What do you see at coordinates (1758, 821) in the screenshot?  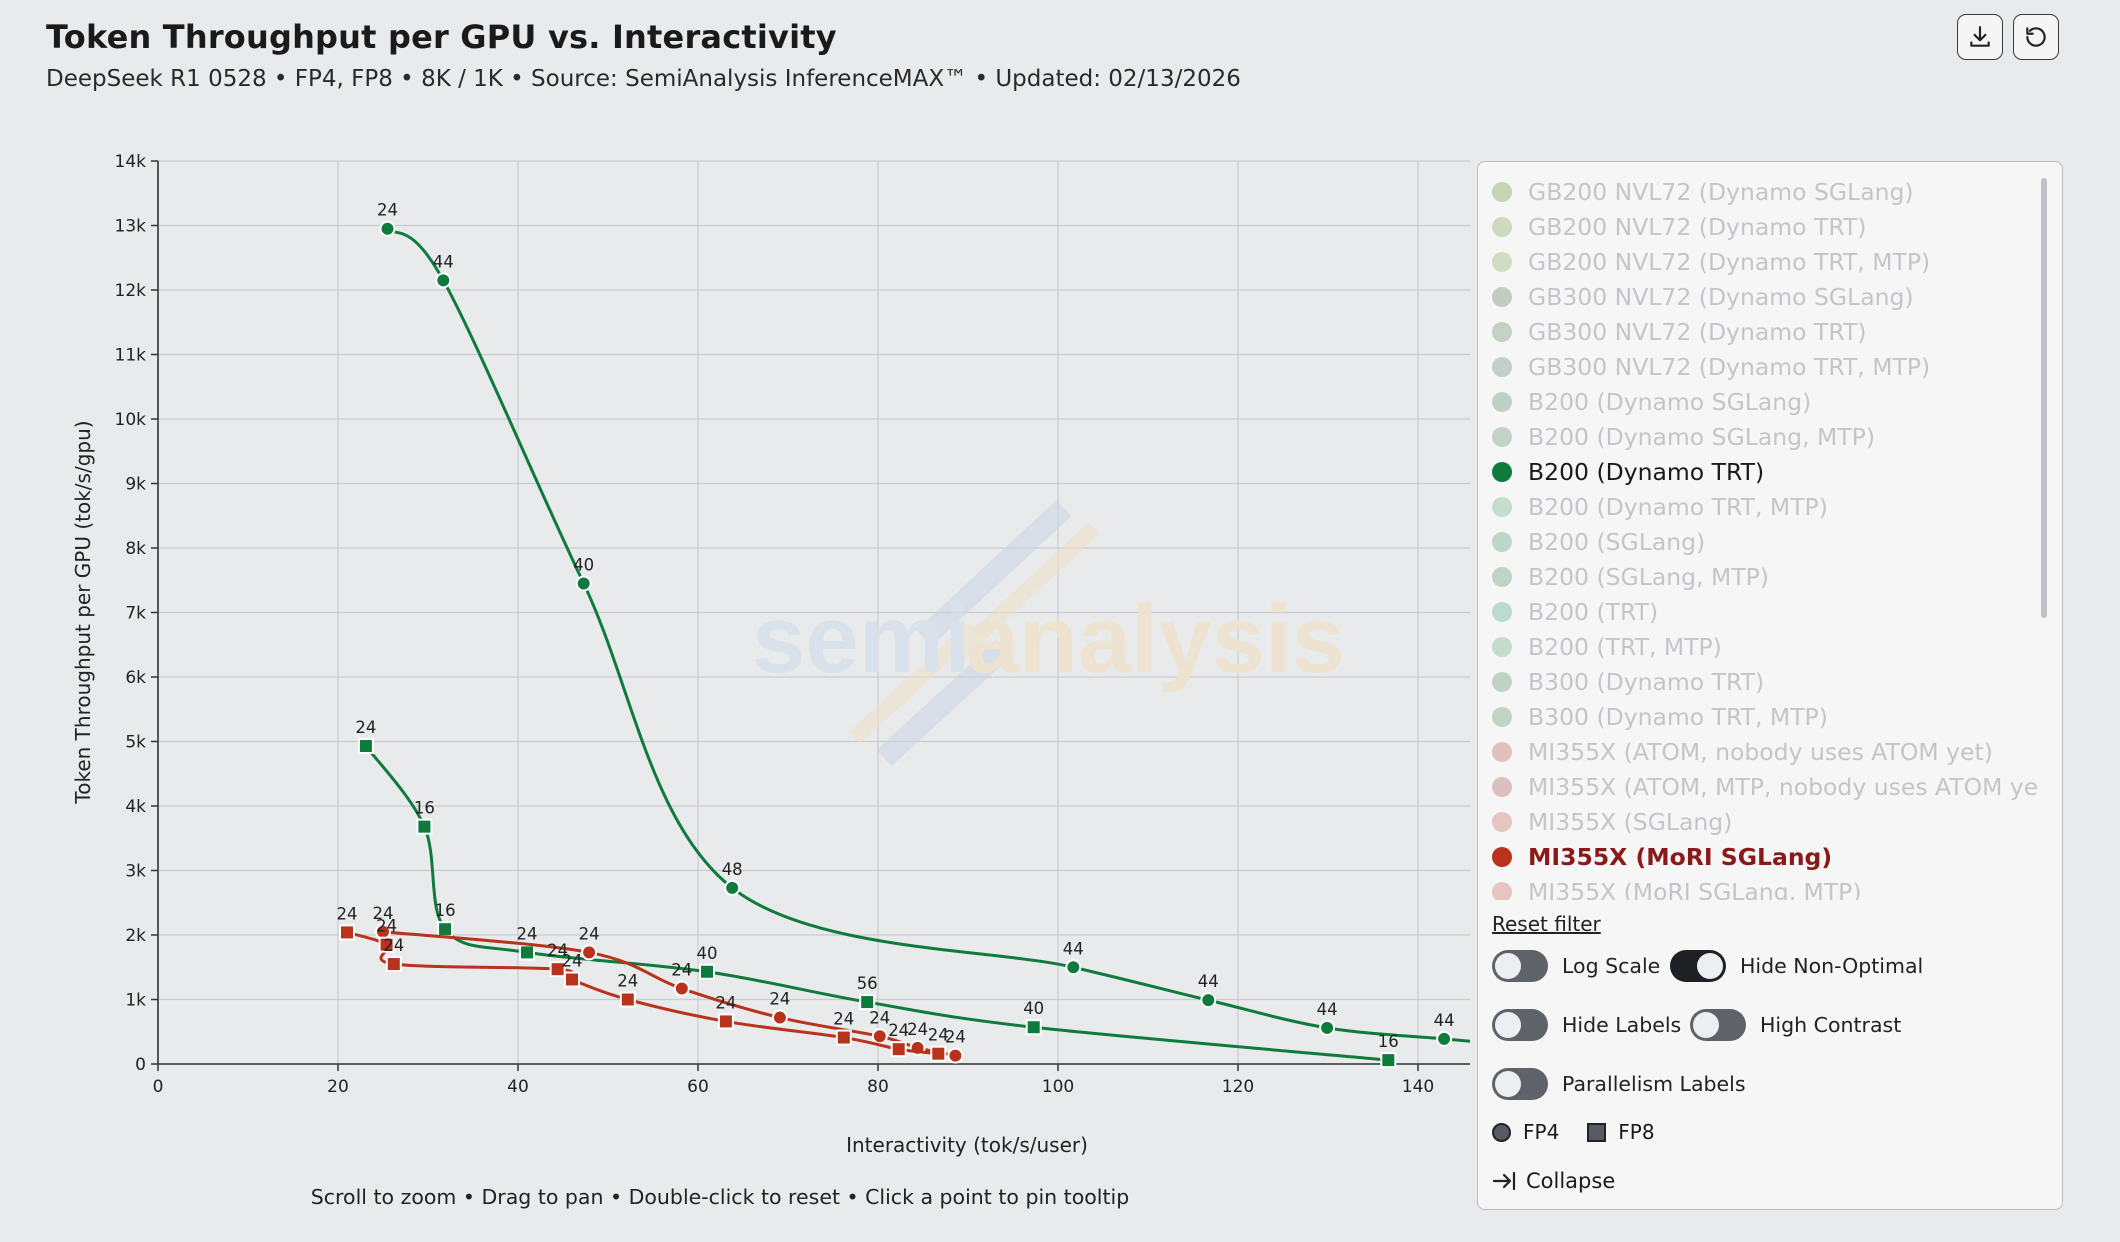 I see `legend-item: MI355X (SGLang)` at bounding box center [1758, 821].